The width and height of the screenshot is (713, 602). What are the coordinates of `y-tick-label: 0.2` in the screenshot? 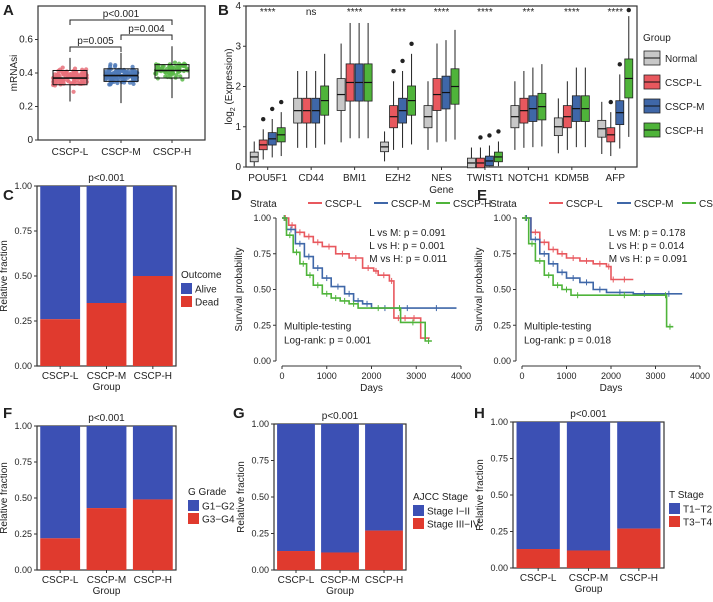 It's located at (26, 107).